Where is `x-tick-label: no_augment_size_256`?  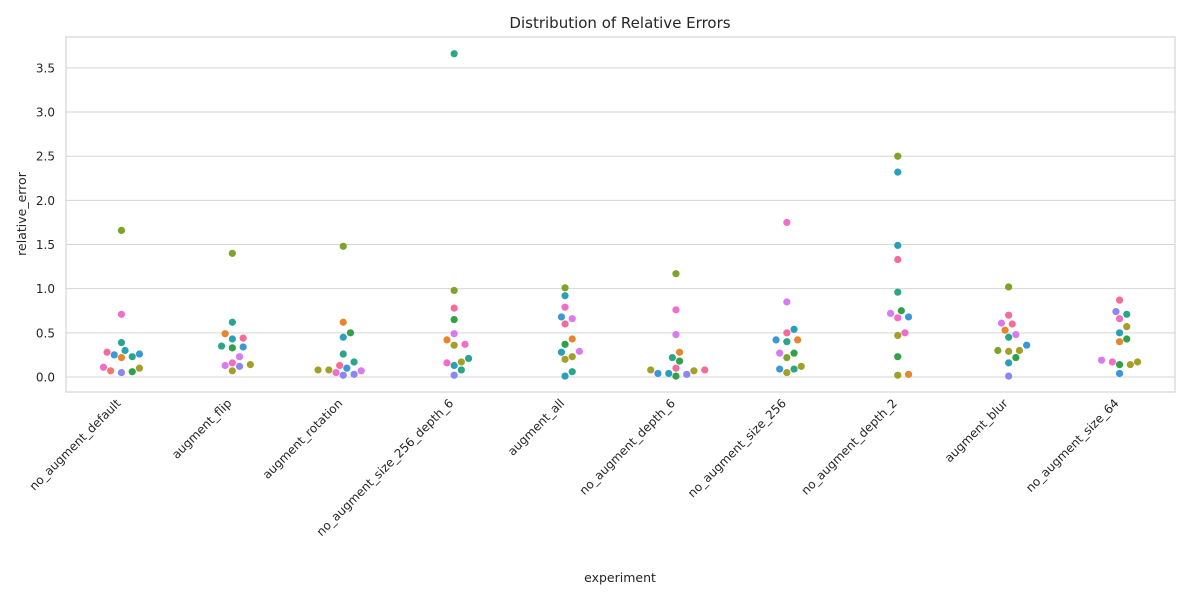
x-tick-label: no_augment_size_256 is located at coordinates (737, 448).